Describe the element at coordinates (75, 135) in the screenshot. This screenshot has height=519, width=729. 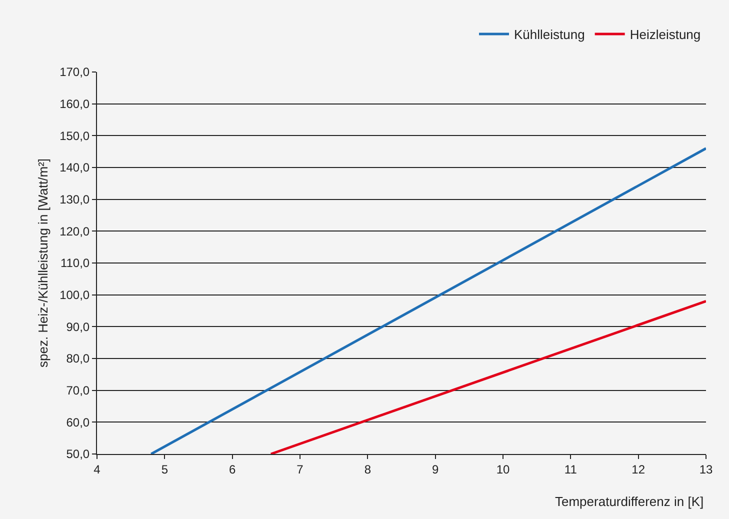
I see `y-tick-label: 150,0` at that location.